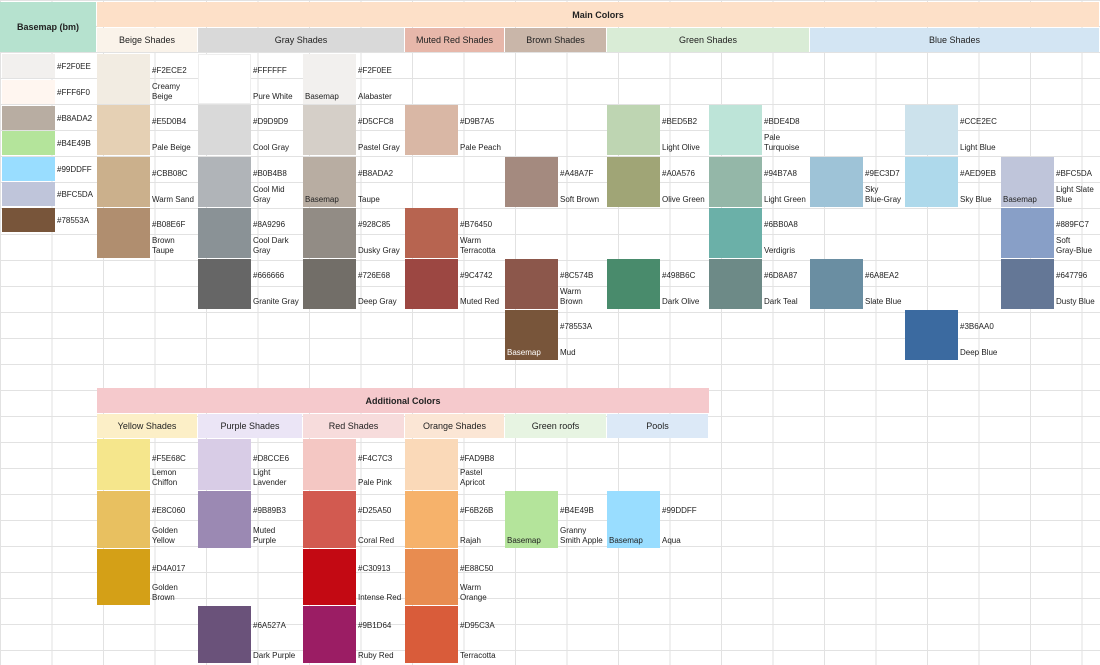 This screenshot has width=1100, height=665. I want to click on color-name: Brown Taupe, so click(163, 245).